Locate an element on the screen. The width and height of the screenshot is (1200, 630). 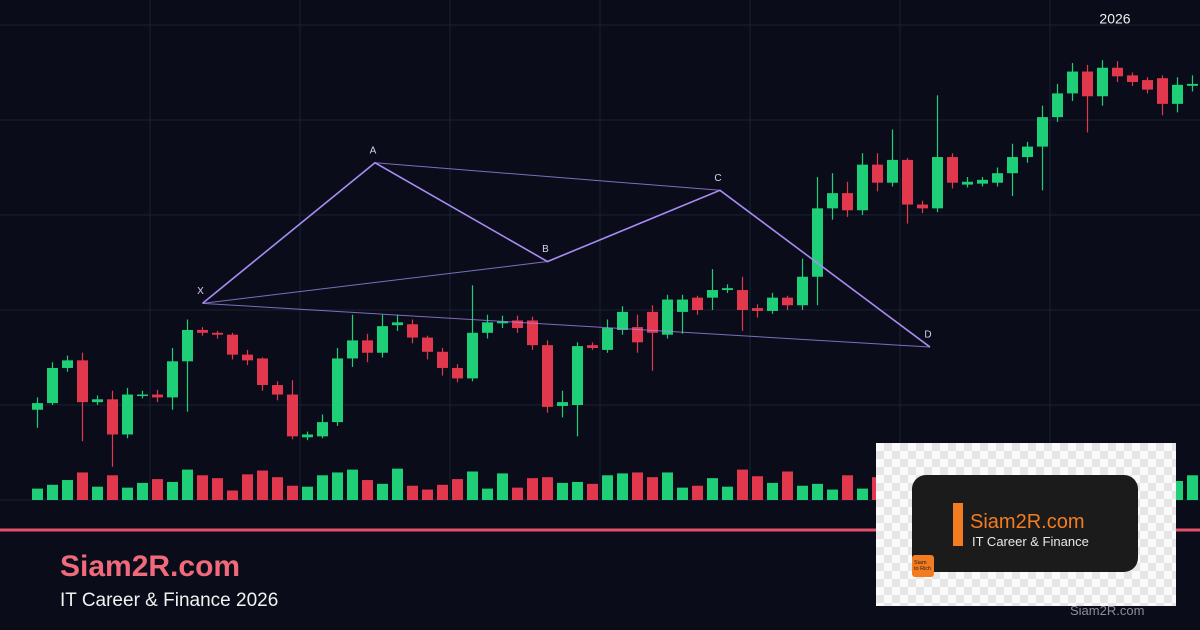
card-tagline: IT Career & Finance is located at coordinates (1030, 541).